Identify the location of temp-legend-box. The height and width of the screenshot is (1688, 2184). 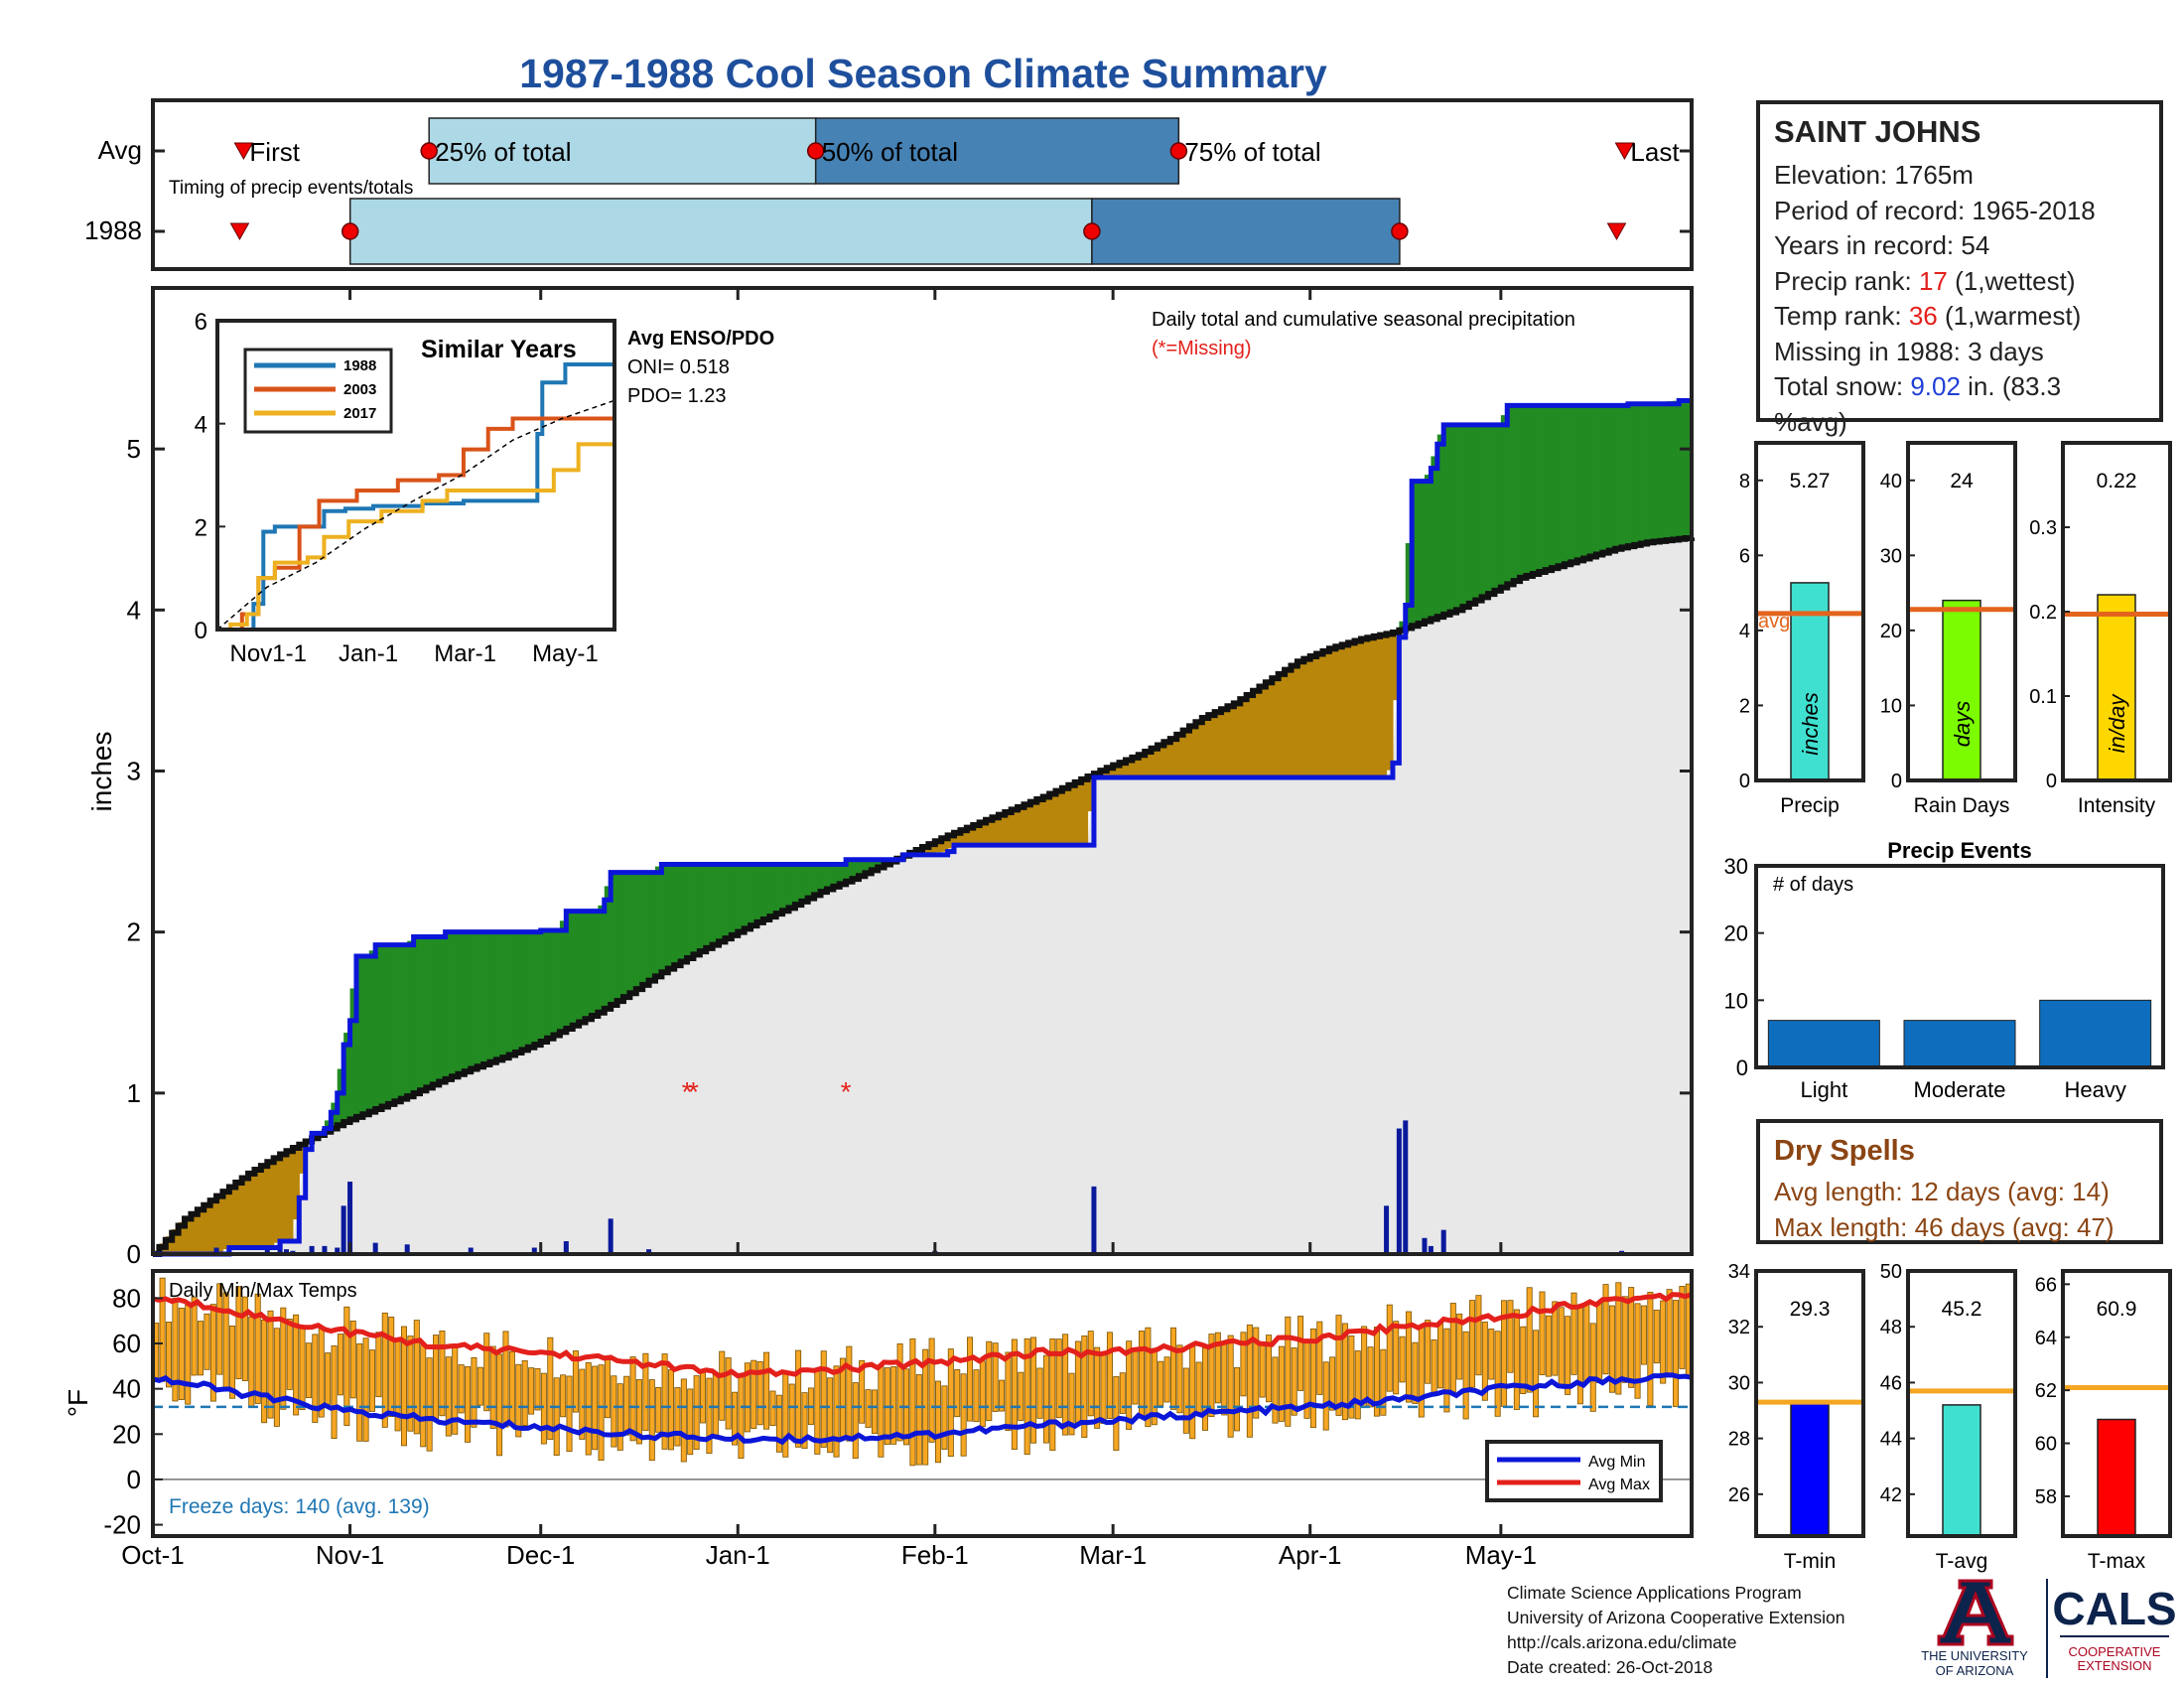
(1574, 1471).